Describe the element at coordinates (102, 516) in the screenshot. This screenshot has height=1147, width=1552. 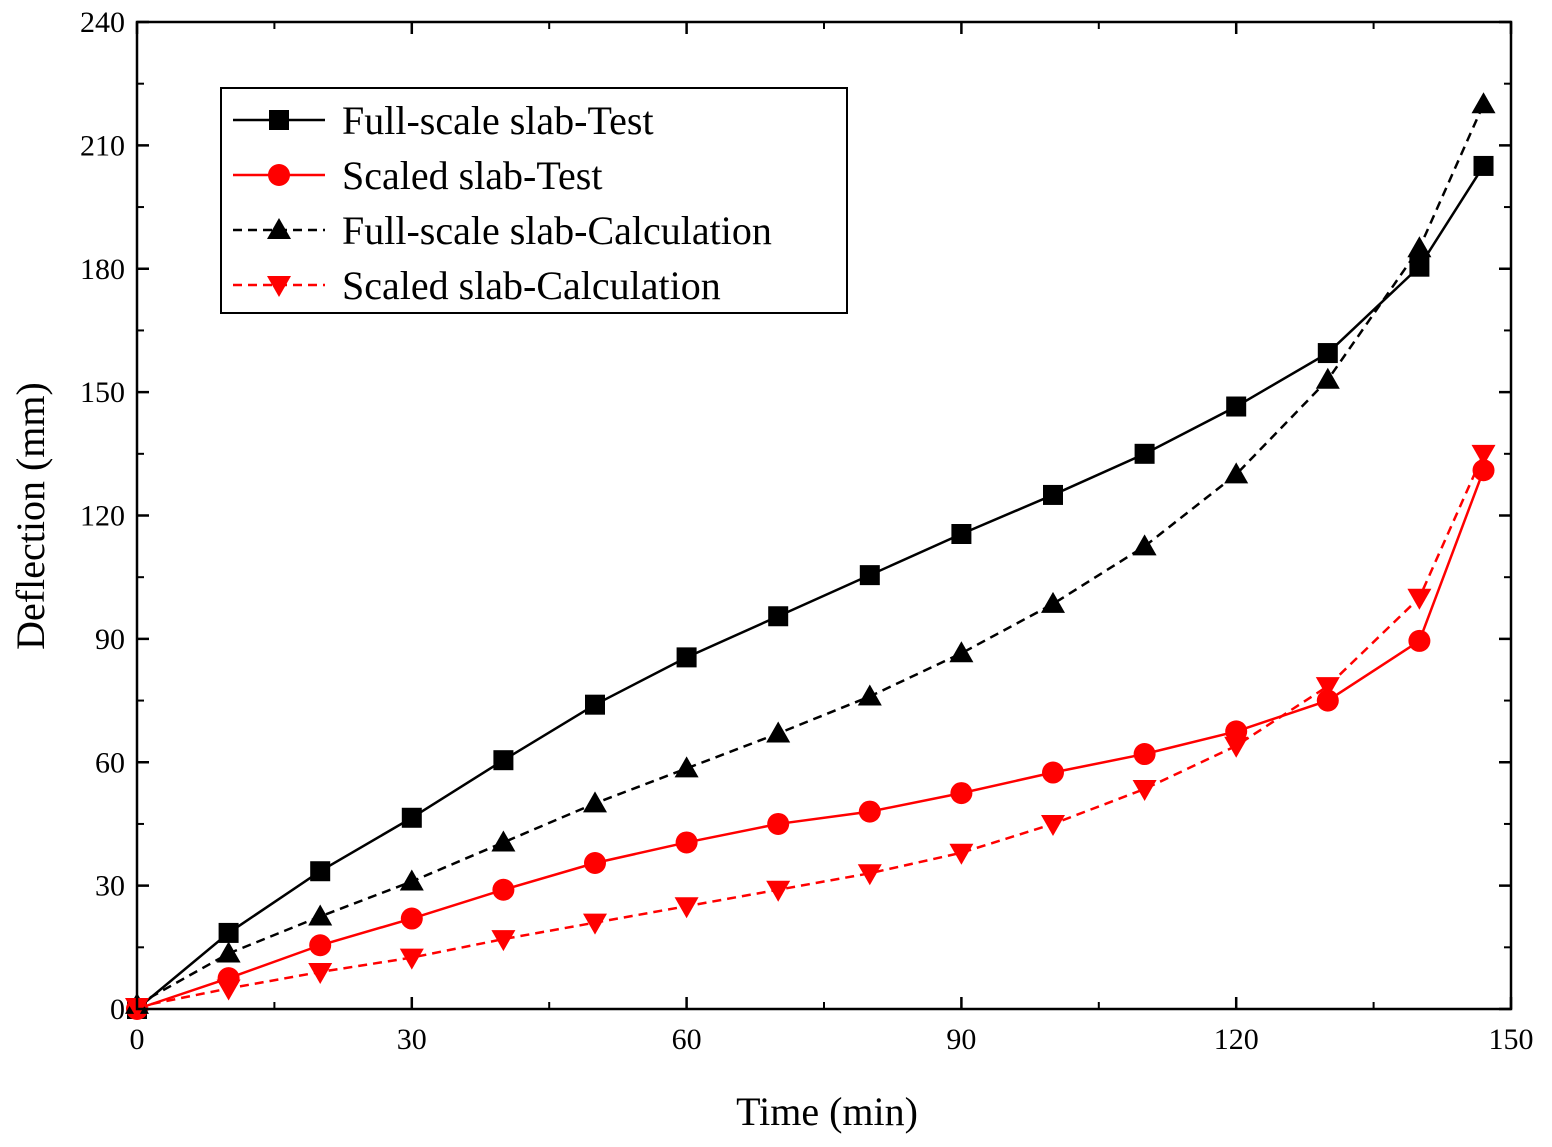
I see `y-tick-label: 120` at that location.